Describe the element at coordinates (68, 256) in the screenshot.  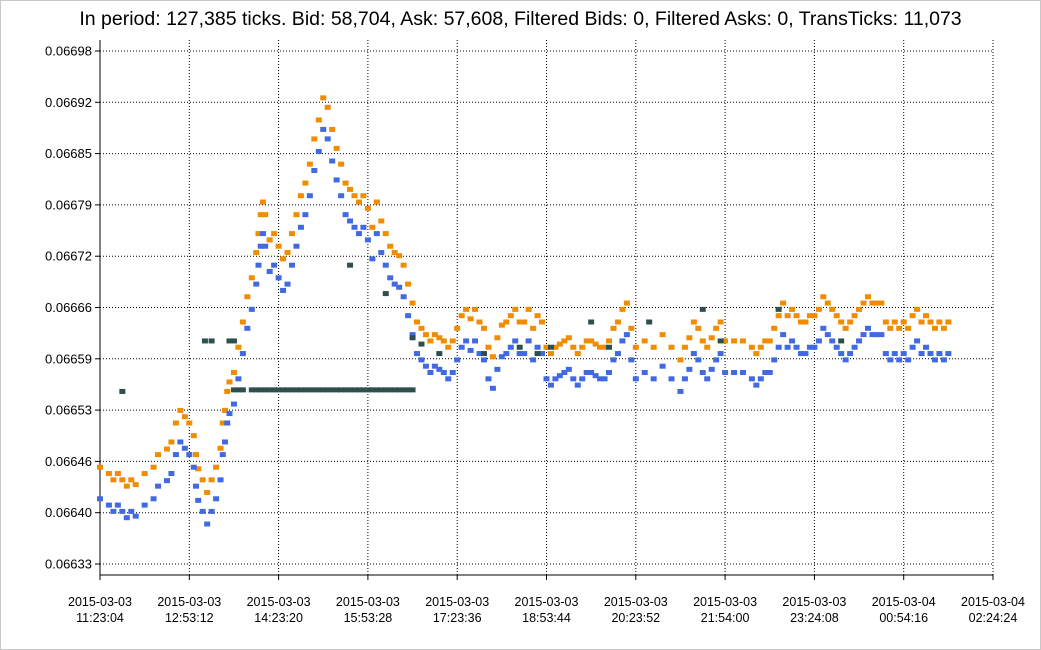
I see `y-tick-label: 0.06672` at that location.